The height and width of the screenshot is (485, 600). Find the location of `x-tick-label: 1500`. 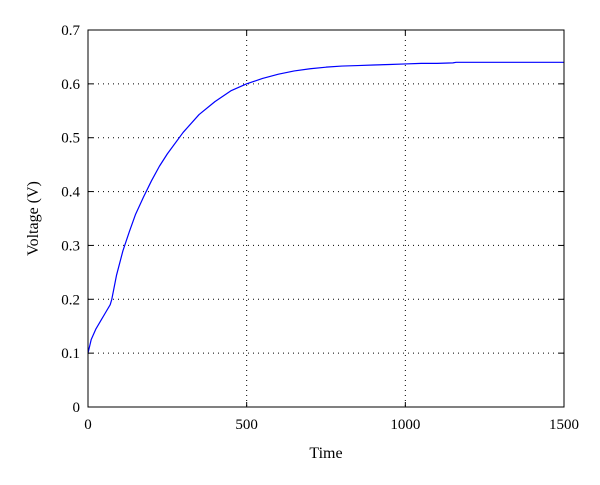

x-tick-label: 1500 is located at coordinates (564, 425).